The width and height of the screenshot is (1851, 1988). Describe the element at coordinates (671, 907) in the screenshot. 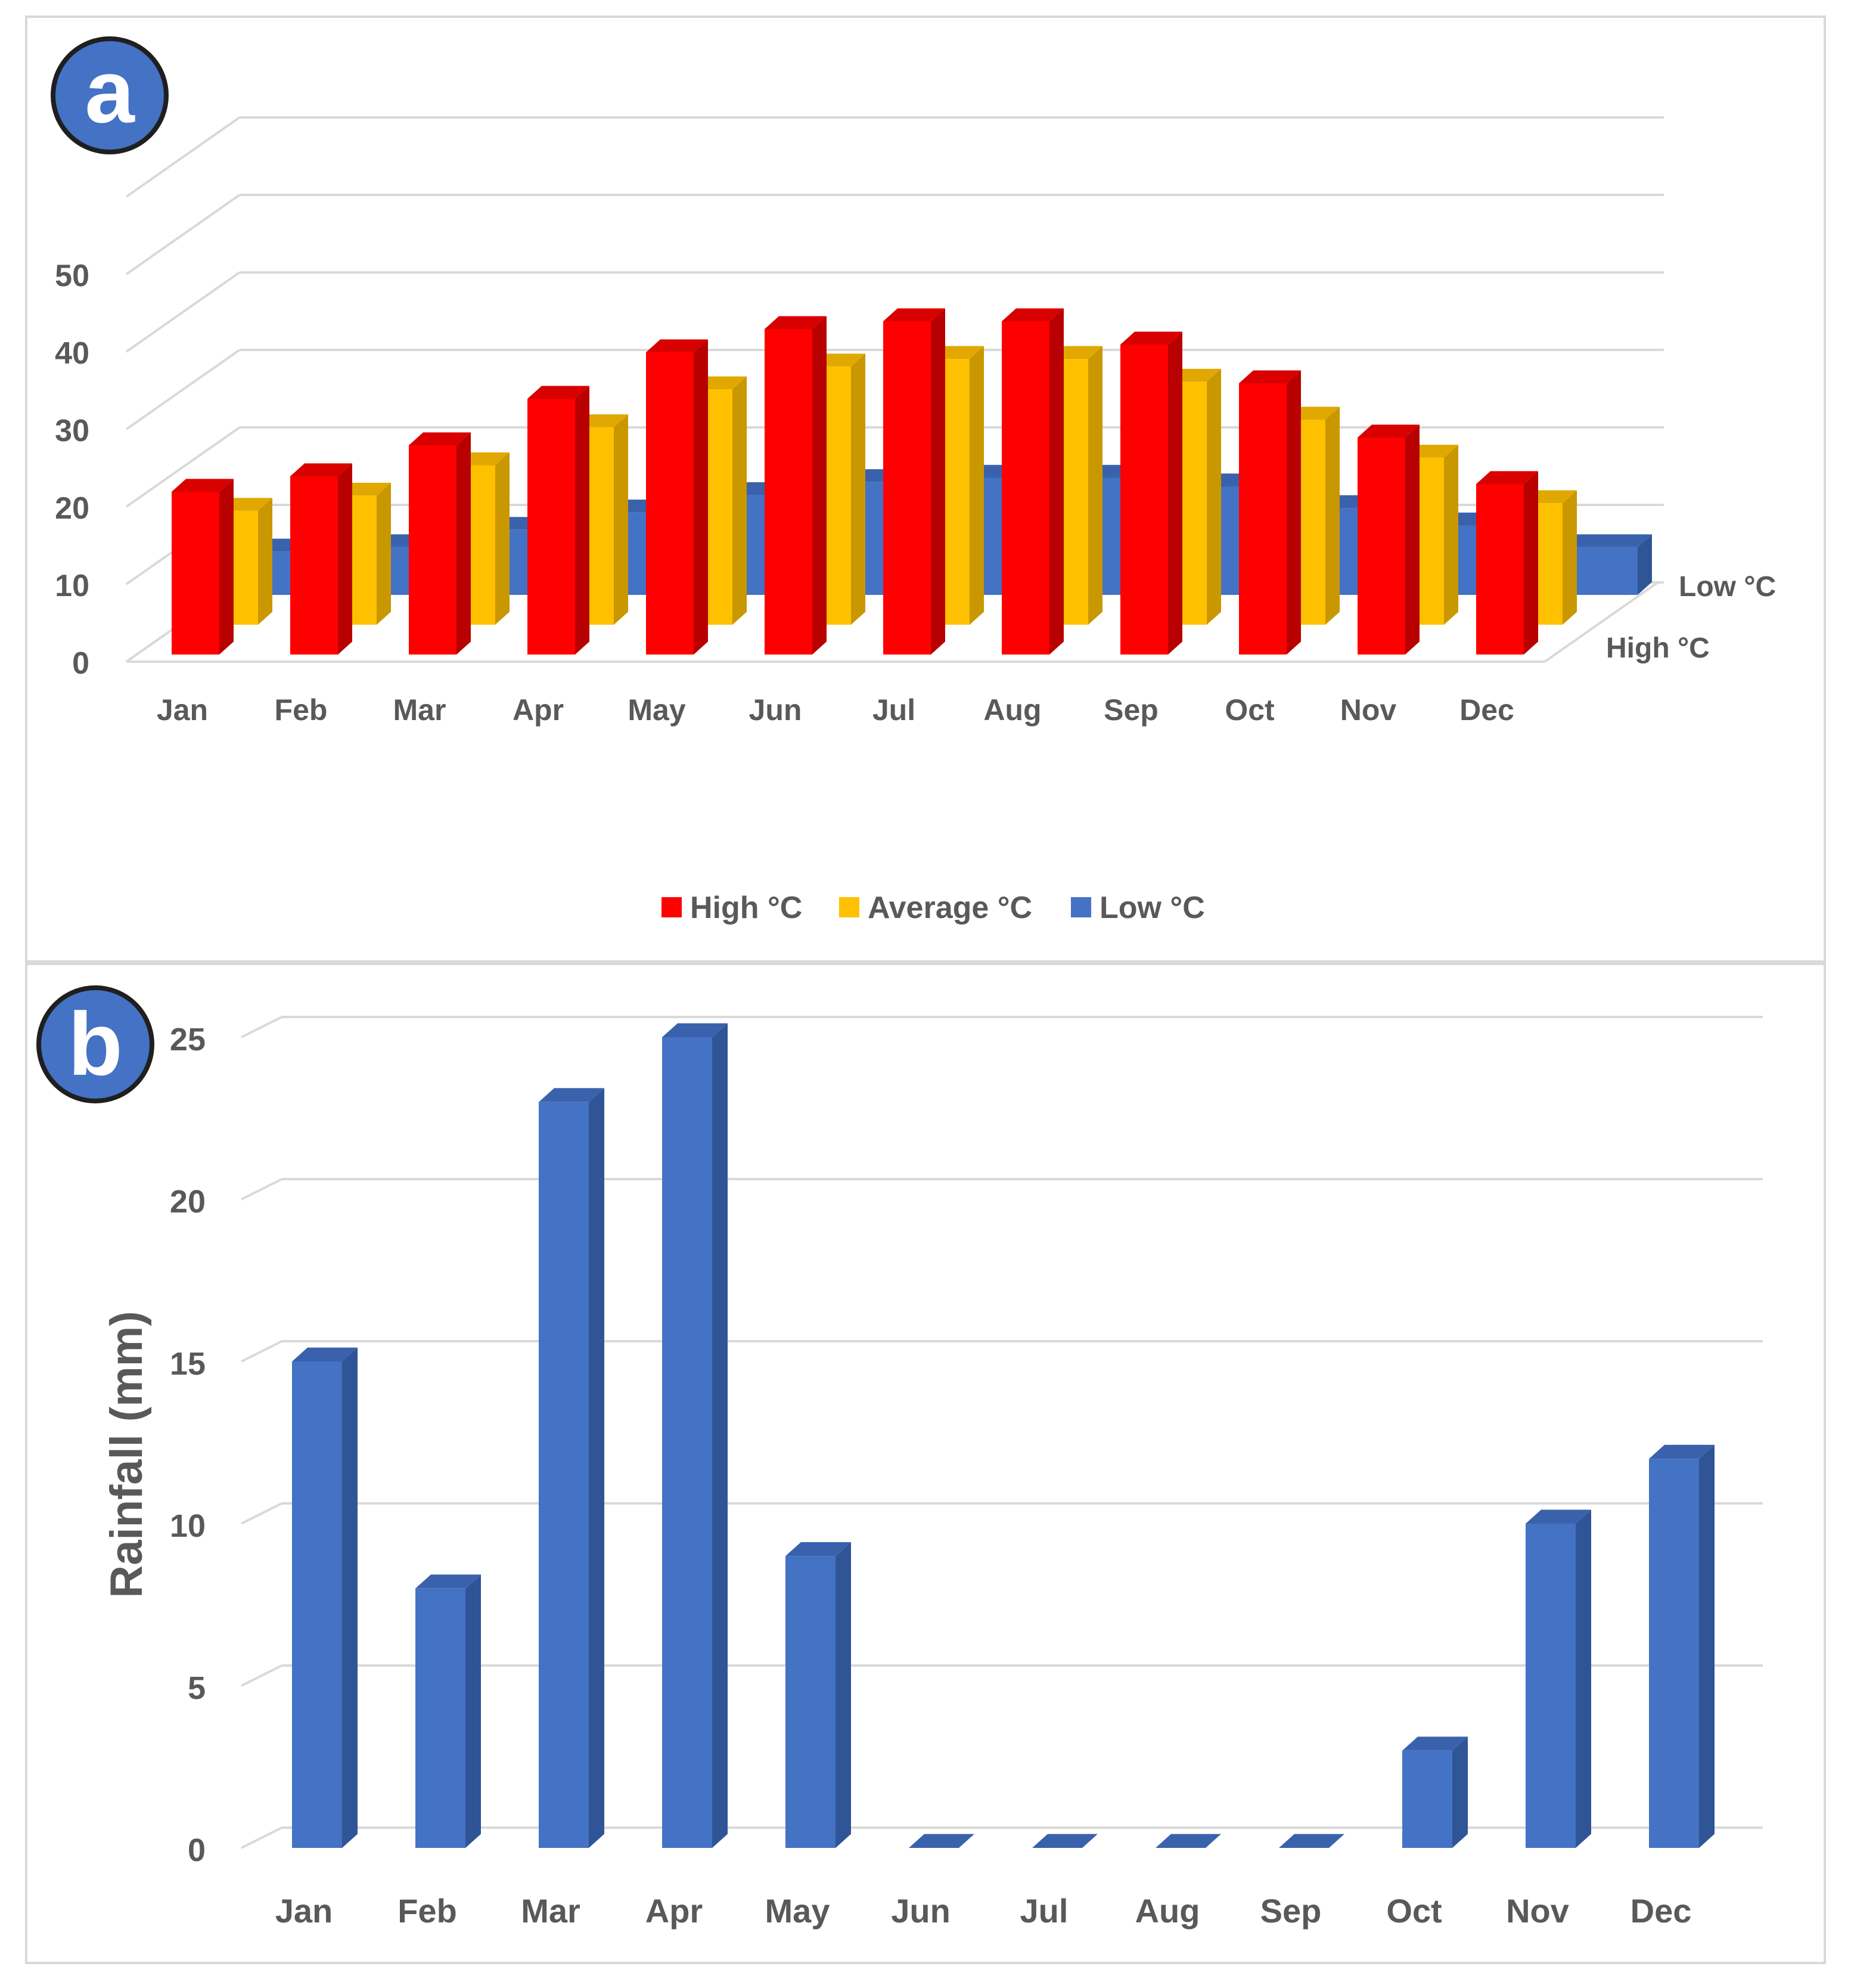

I see `legend-swatch-high-c` at that location.